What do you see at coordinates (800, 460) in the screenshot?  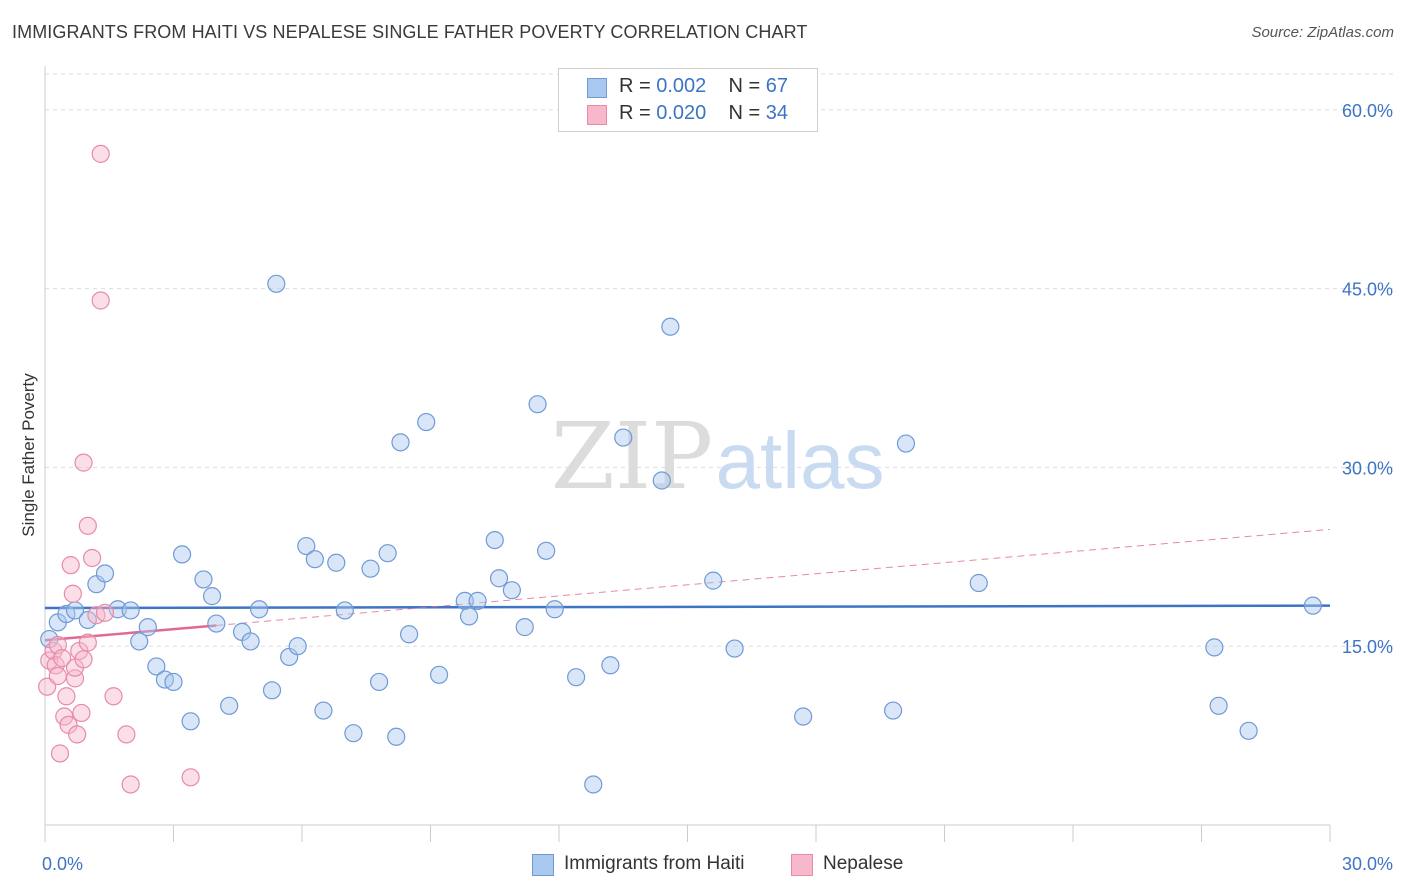 I see `watermark-atlas: atlas` at bounding box center [800, 460].